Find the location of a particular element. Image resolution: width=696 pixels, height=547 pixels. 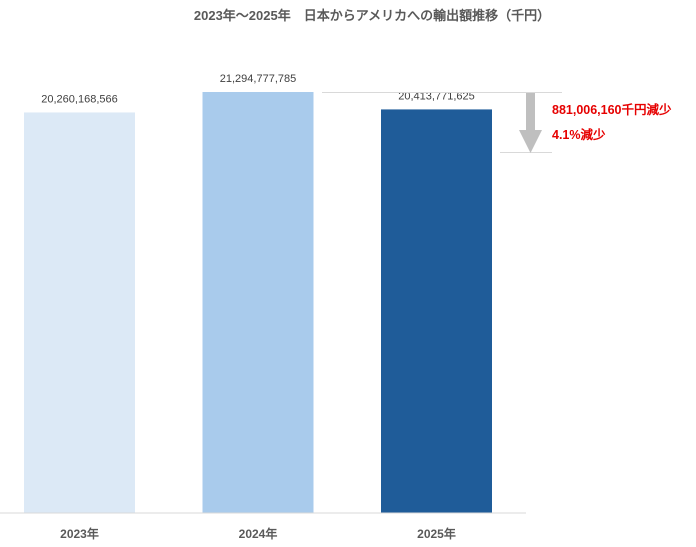

chart-title: 2023年～2025年 日本からアメリカへの輸出額推移（千円） is located at coordinates (372, 15).